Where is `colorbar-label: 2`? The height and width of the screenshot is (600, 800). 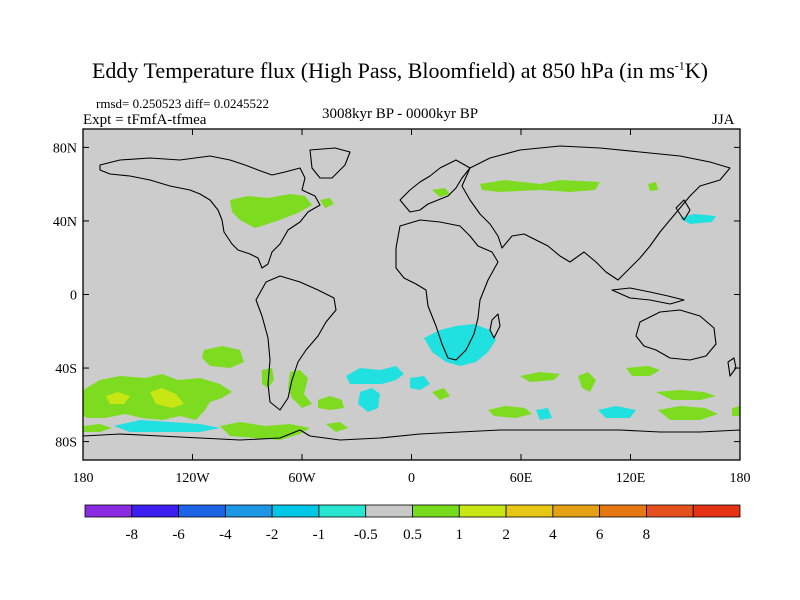
colorbar-label: 2 is located at coordinates (506, 535).